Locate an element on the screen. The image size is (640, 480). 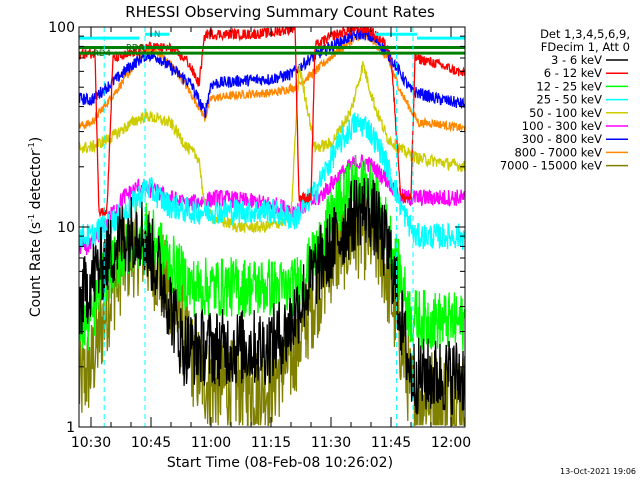
x-tick-label: 12:00 is located at coordinates (451, 443).